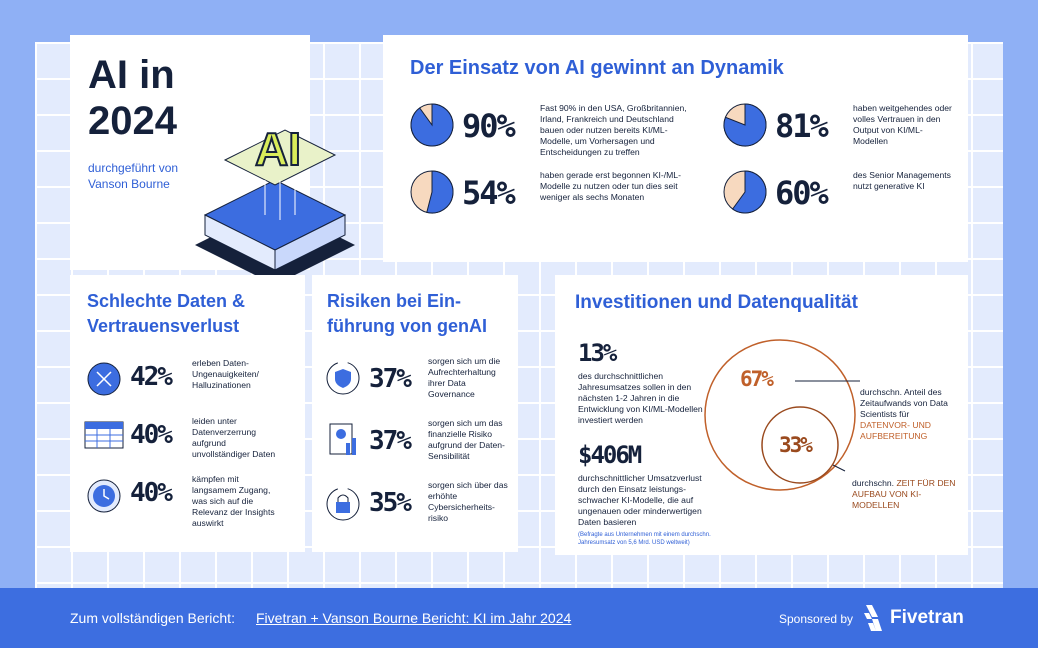  I want to click on annotation-highlight: DATENVOR- UND AUFBEREITUNG, so click(895, 430).